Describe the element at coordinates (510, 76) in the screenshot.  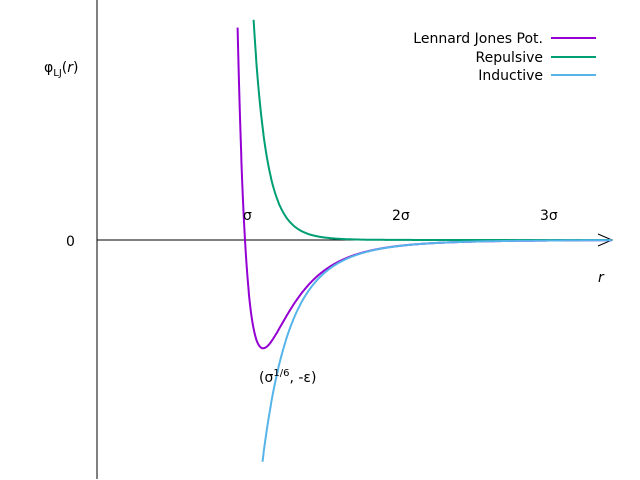
I see `legend-label-inductive: Inductive` at that location.